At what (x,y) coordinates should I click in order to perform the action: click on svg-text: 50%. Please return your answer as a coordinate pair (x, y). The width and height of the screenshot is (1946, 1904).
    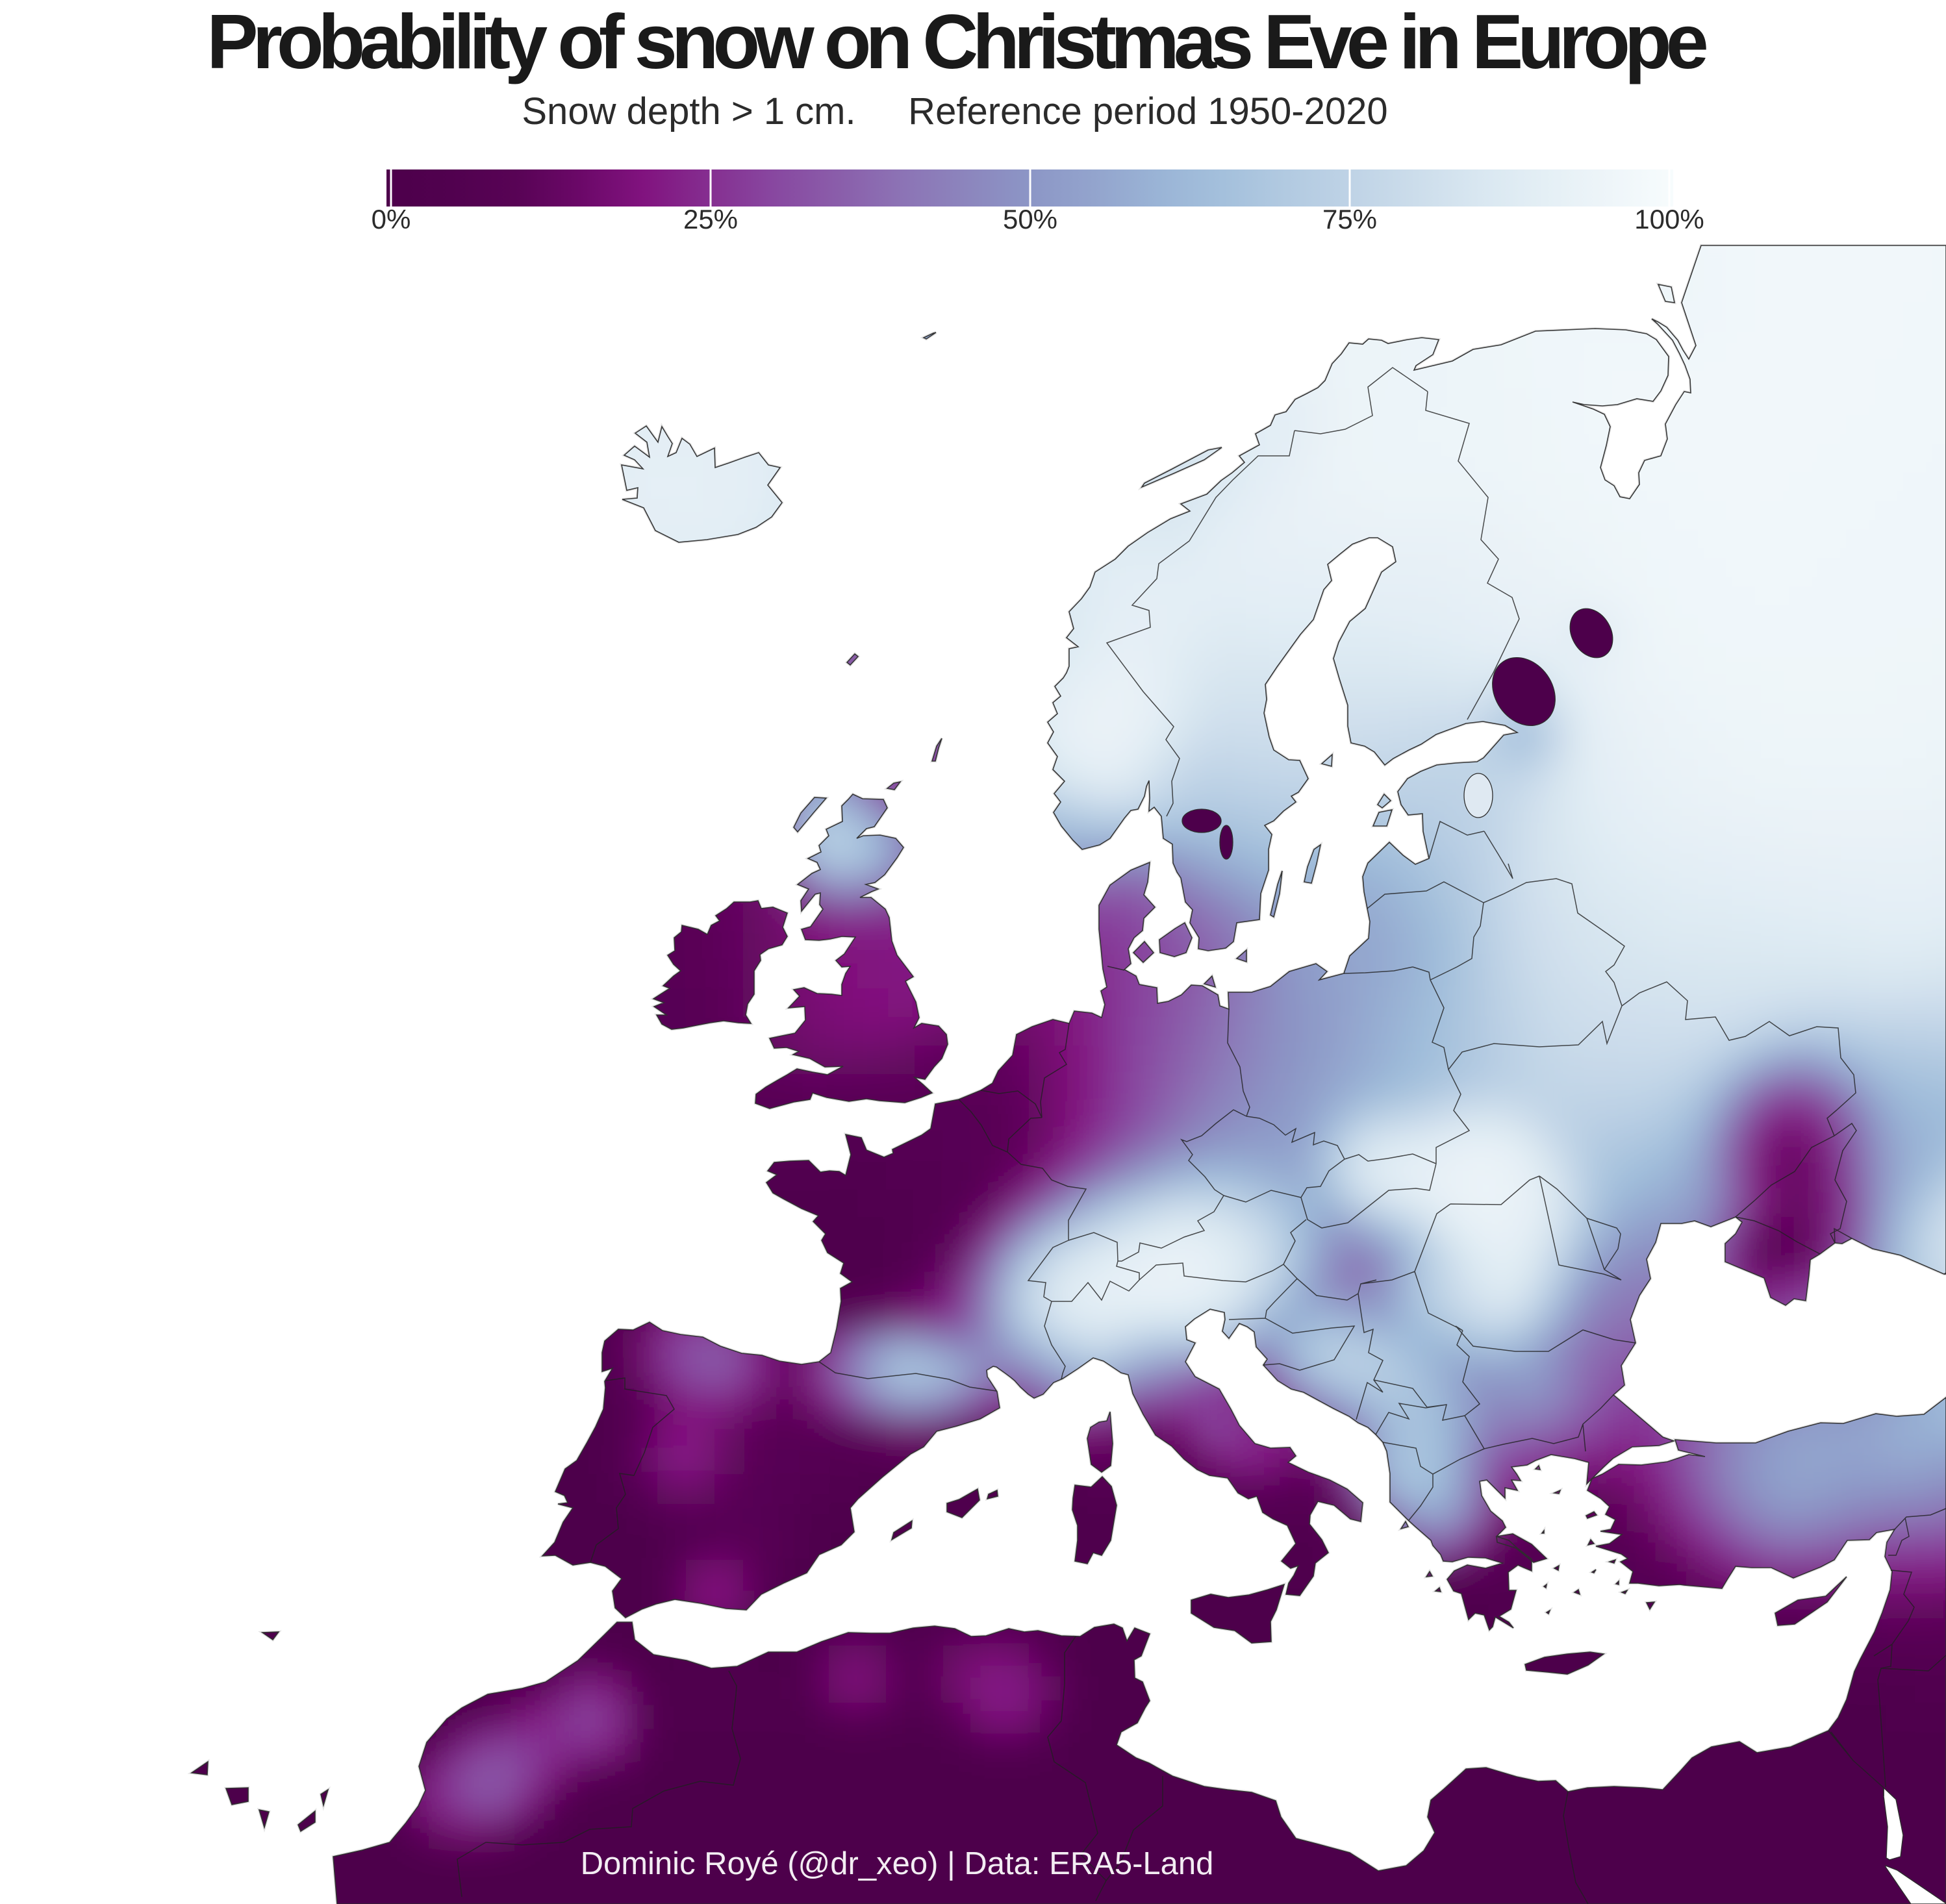
    Looking at the image, I should click on (1030, 219).